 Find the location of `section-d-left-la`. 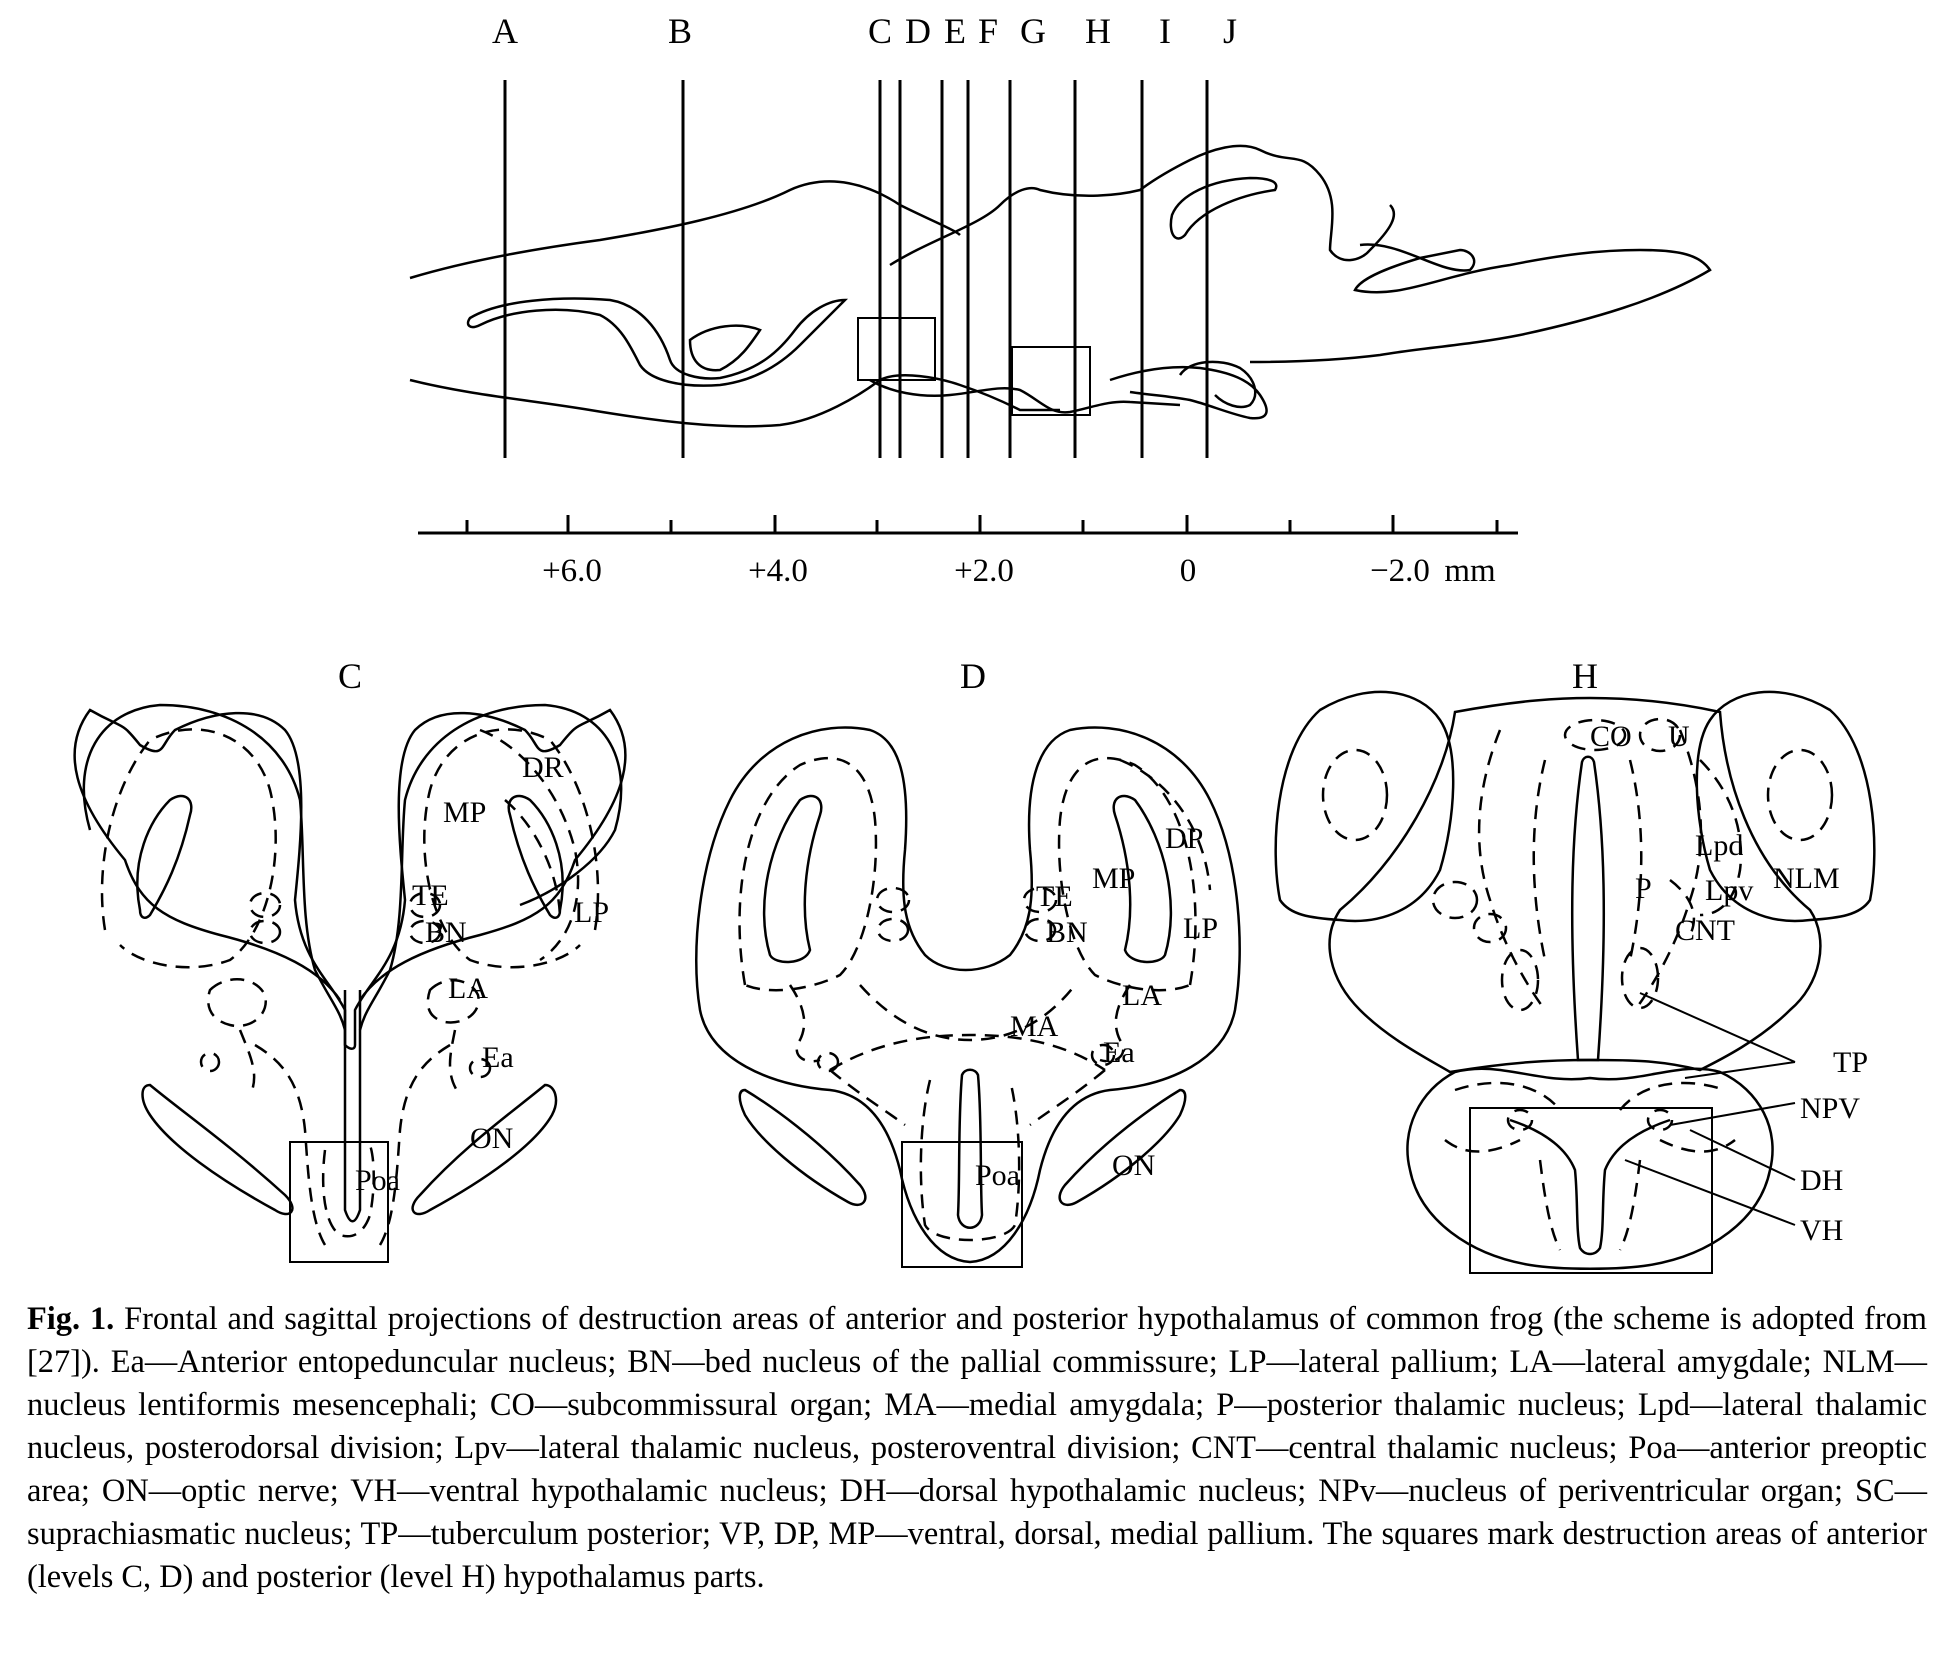

section-d-left-la is located at coordinates (804, 1023).